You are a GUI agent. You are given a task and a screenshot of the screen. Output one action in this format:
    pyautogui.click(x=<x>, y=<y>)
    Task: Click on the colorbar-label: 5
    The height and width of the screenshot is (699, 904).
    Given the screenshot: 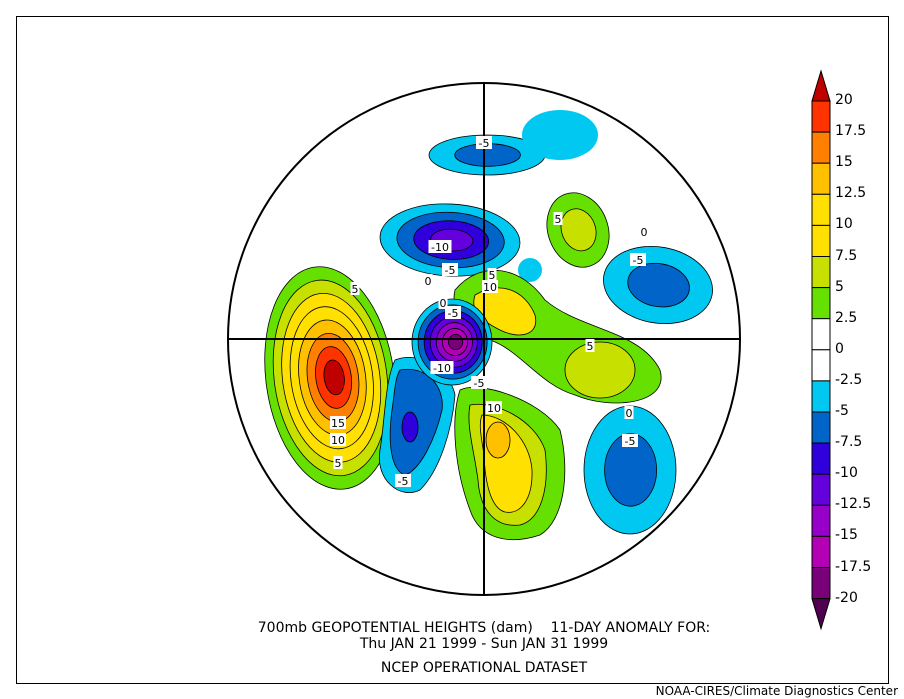 What is the action you would take?
    pyautogui.click(x=839, y=286)
    